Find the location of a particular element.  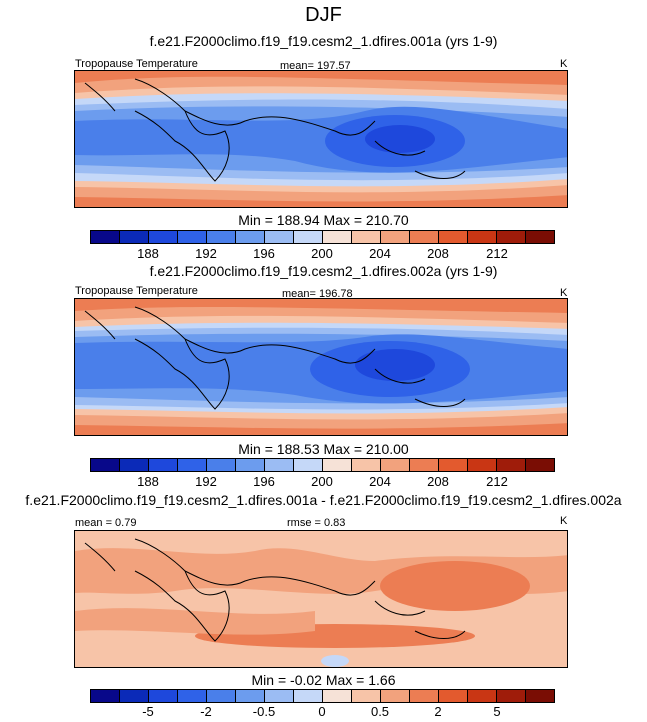

panel-2-variable-label: Tropopause Temperature is located at coordinates (136, 291).